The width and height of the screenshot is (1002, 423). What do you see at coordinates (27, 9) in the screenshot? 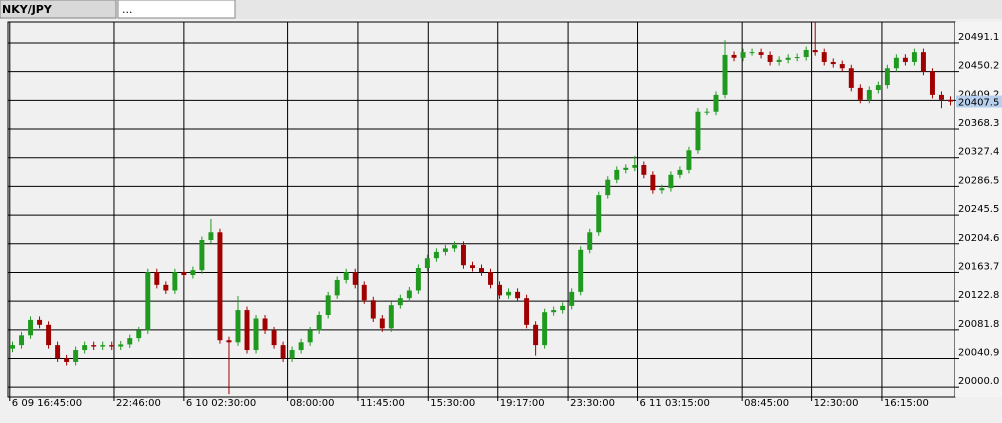
I see `tab-label: NKY/JPY` at bounding box center [27, 9].